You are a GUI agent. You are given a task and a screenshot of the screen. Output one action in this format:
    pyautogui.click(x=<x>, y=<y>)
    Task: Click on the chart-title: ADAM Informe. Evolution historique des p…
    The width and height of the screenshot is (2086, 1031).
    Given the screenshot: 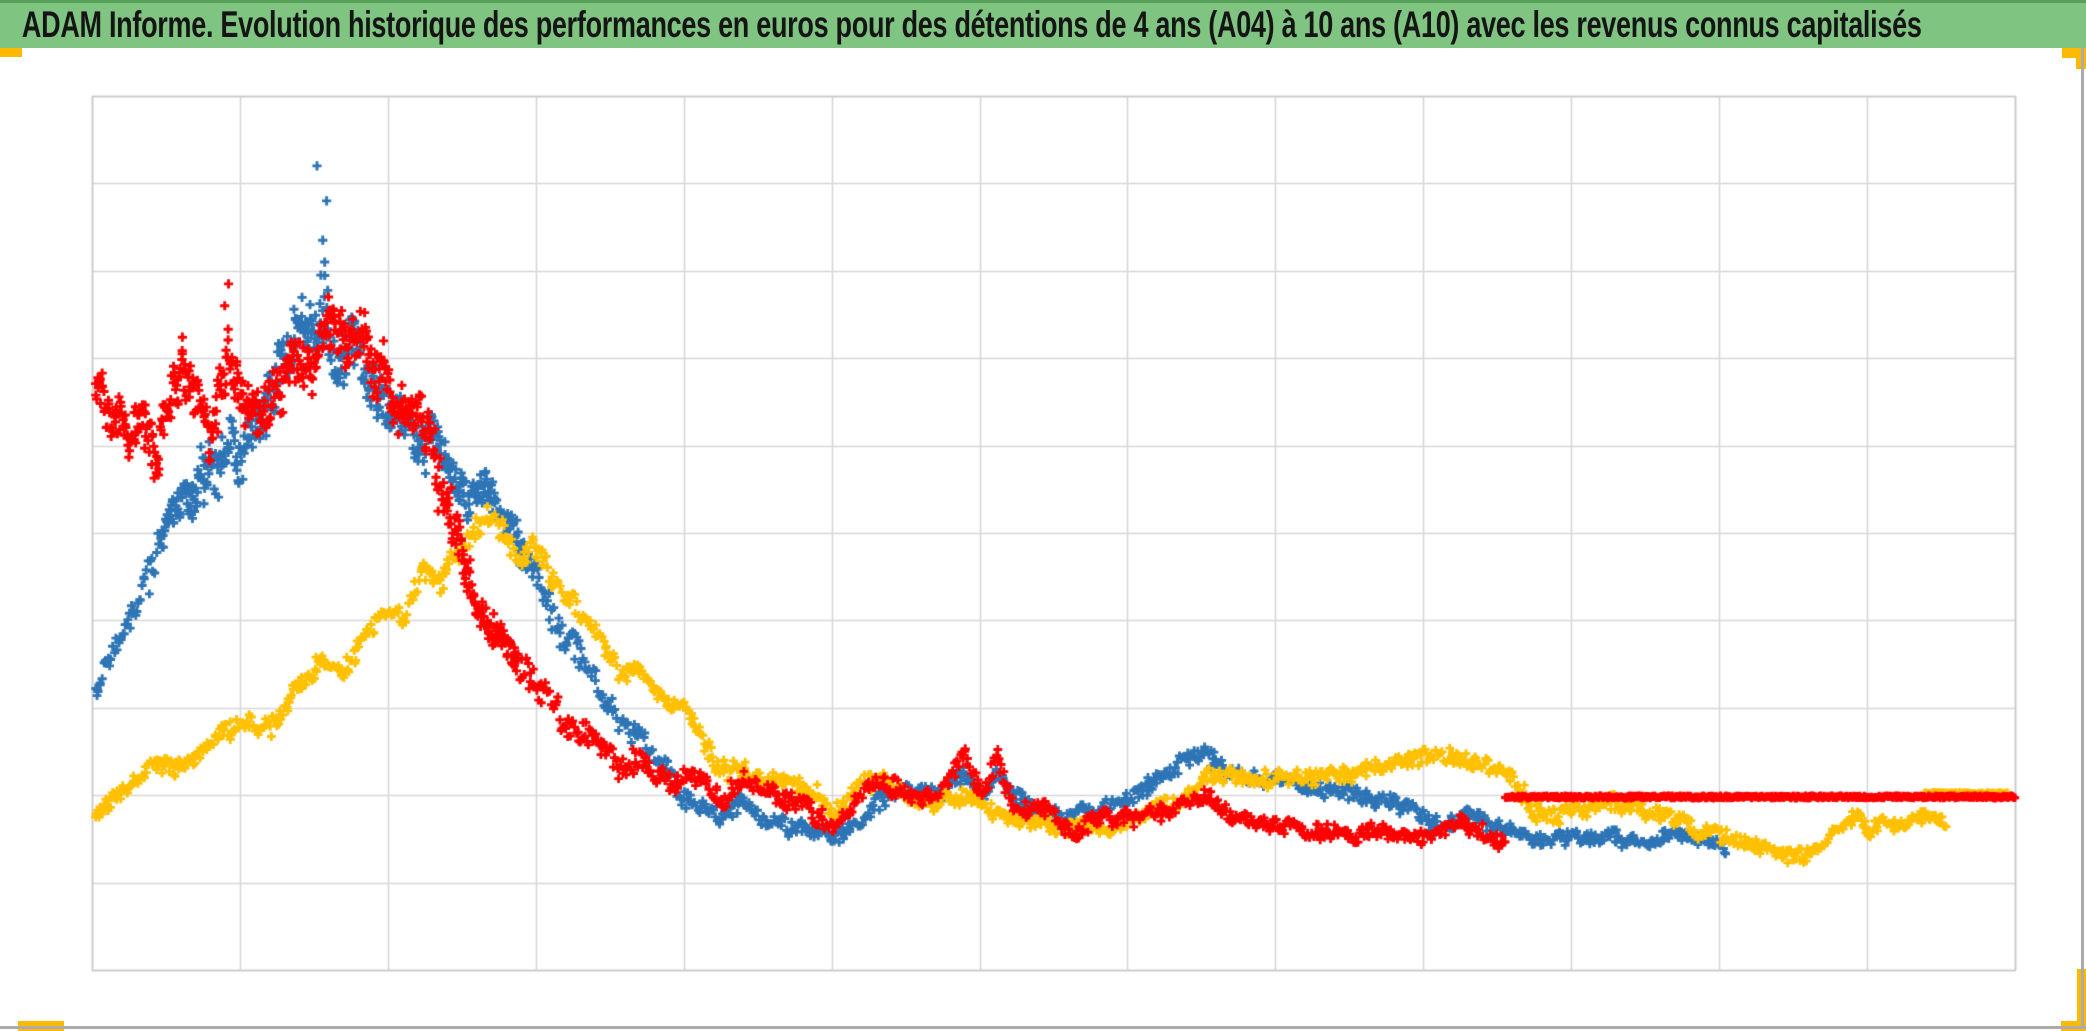 What is the action you would take?
    pyautogui.click(x=971, y=24)
    